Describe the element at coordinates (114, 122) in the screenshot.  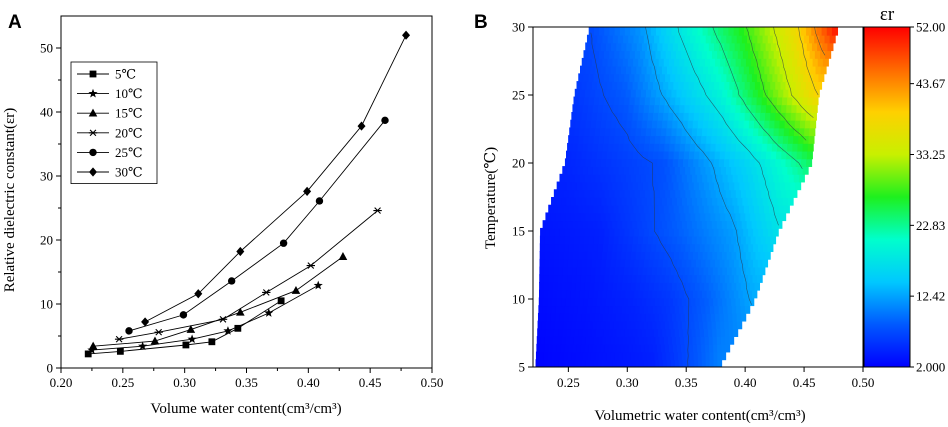
I see `panel-a-legend-box` at that location.